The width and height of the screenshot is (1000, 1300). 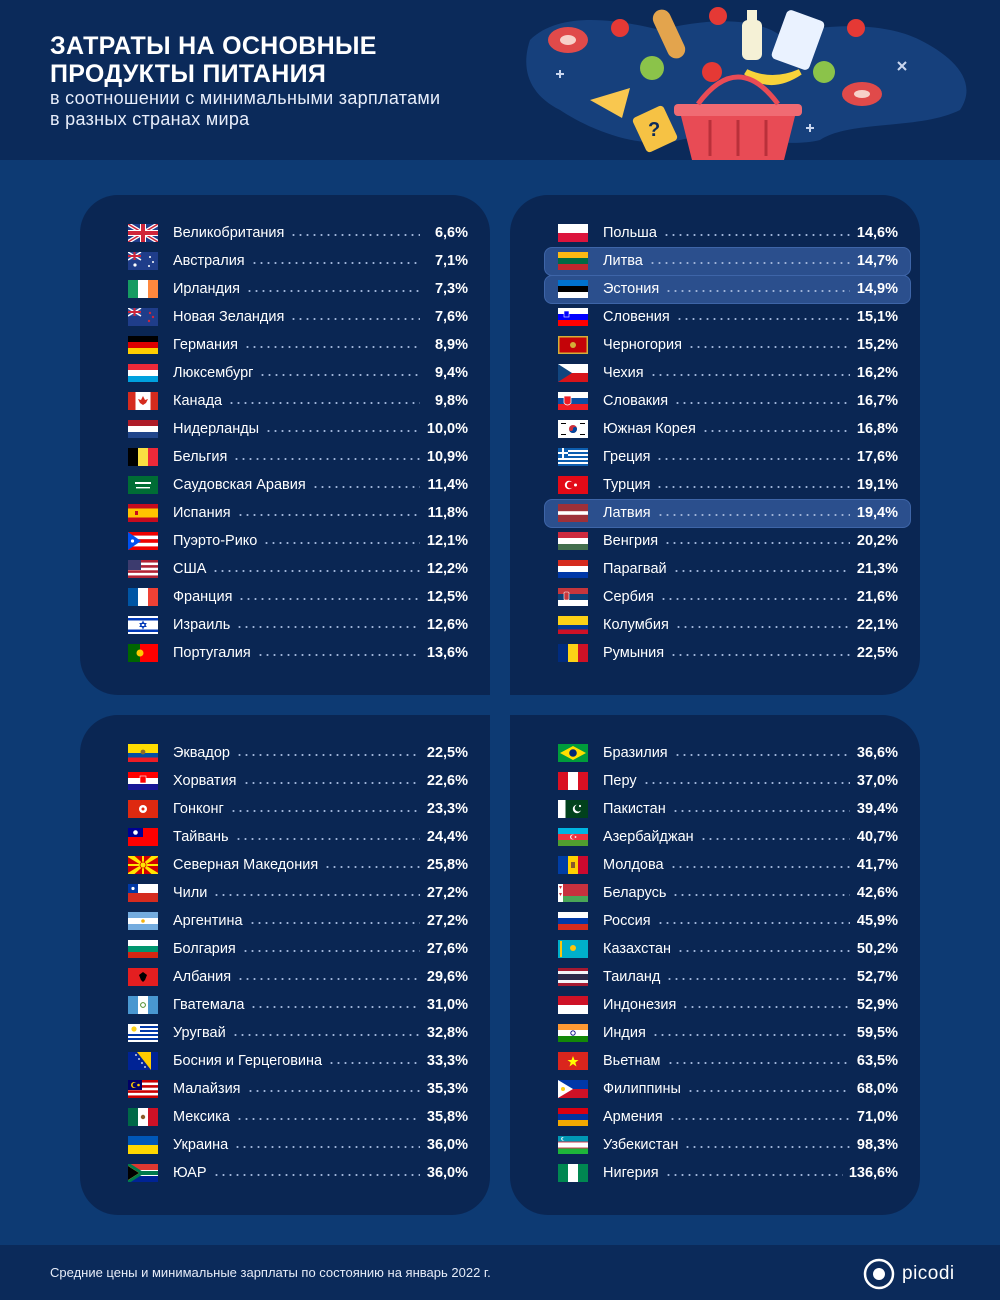 What do you see at coordinates (451, 373) in the screenshot?
I see `data-label: 9,4%` at bounding box center [451, 373].